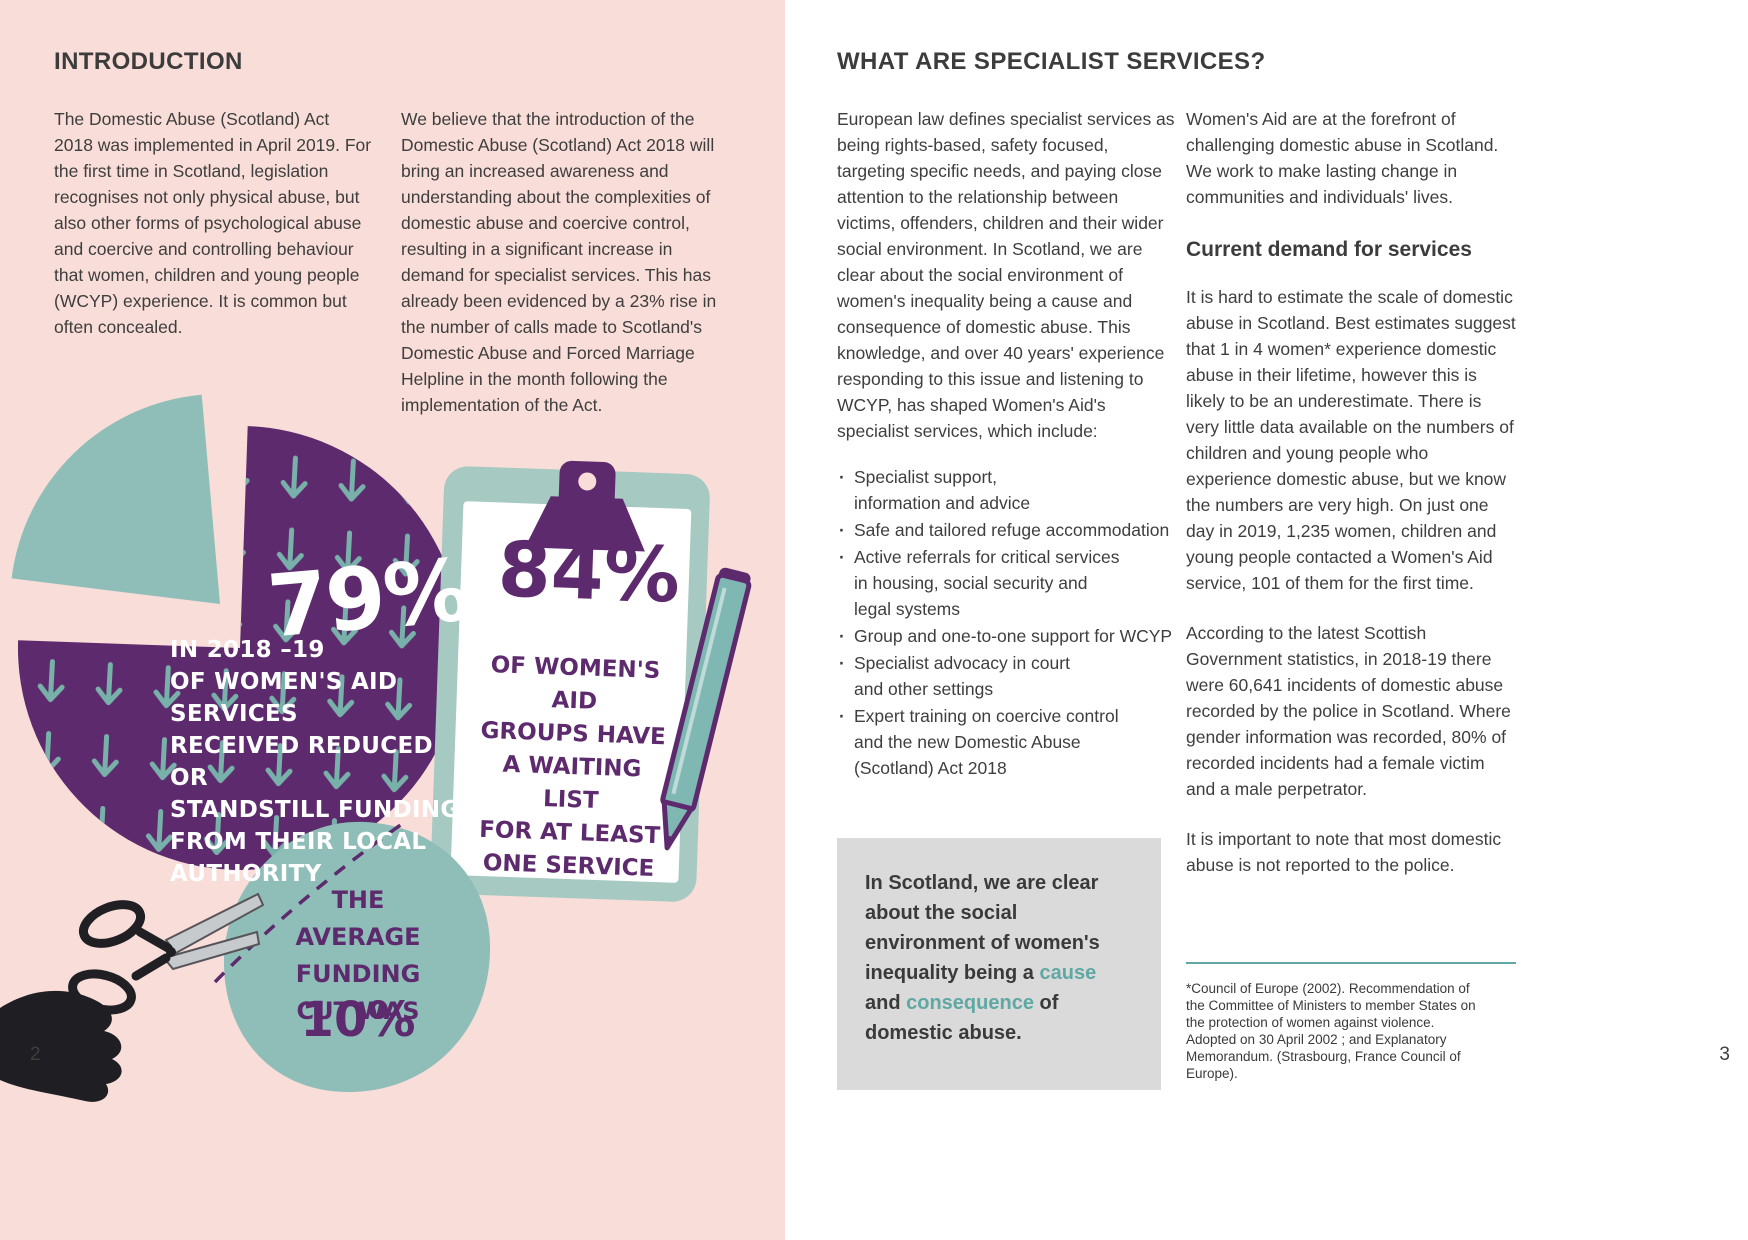  What do you see at coordinates (115, 499) in the screenshot?
I see `pie-slice-teal` at bounding box center [115, 499].